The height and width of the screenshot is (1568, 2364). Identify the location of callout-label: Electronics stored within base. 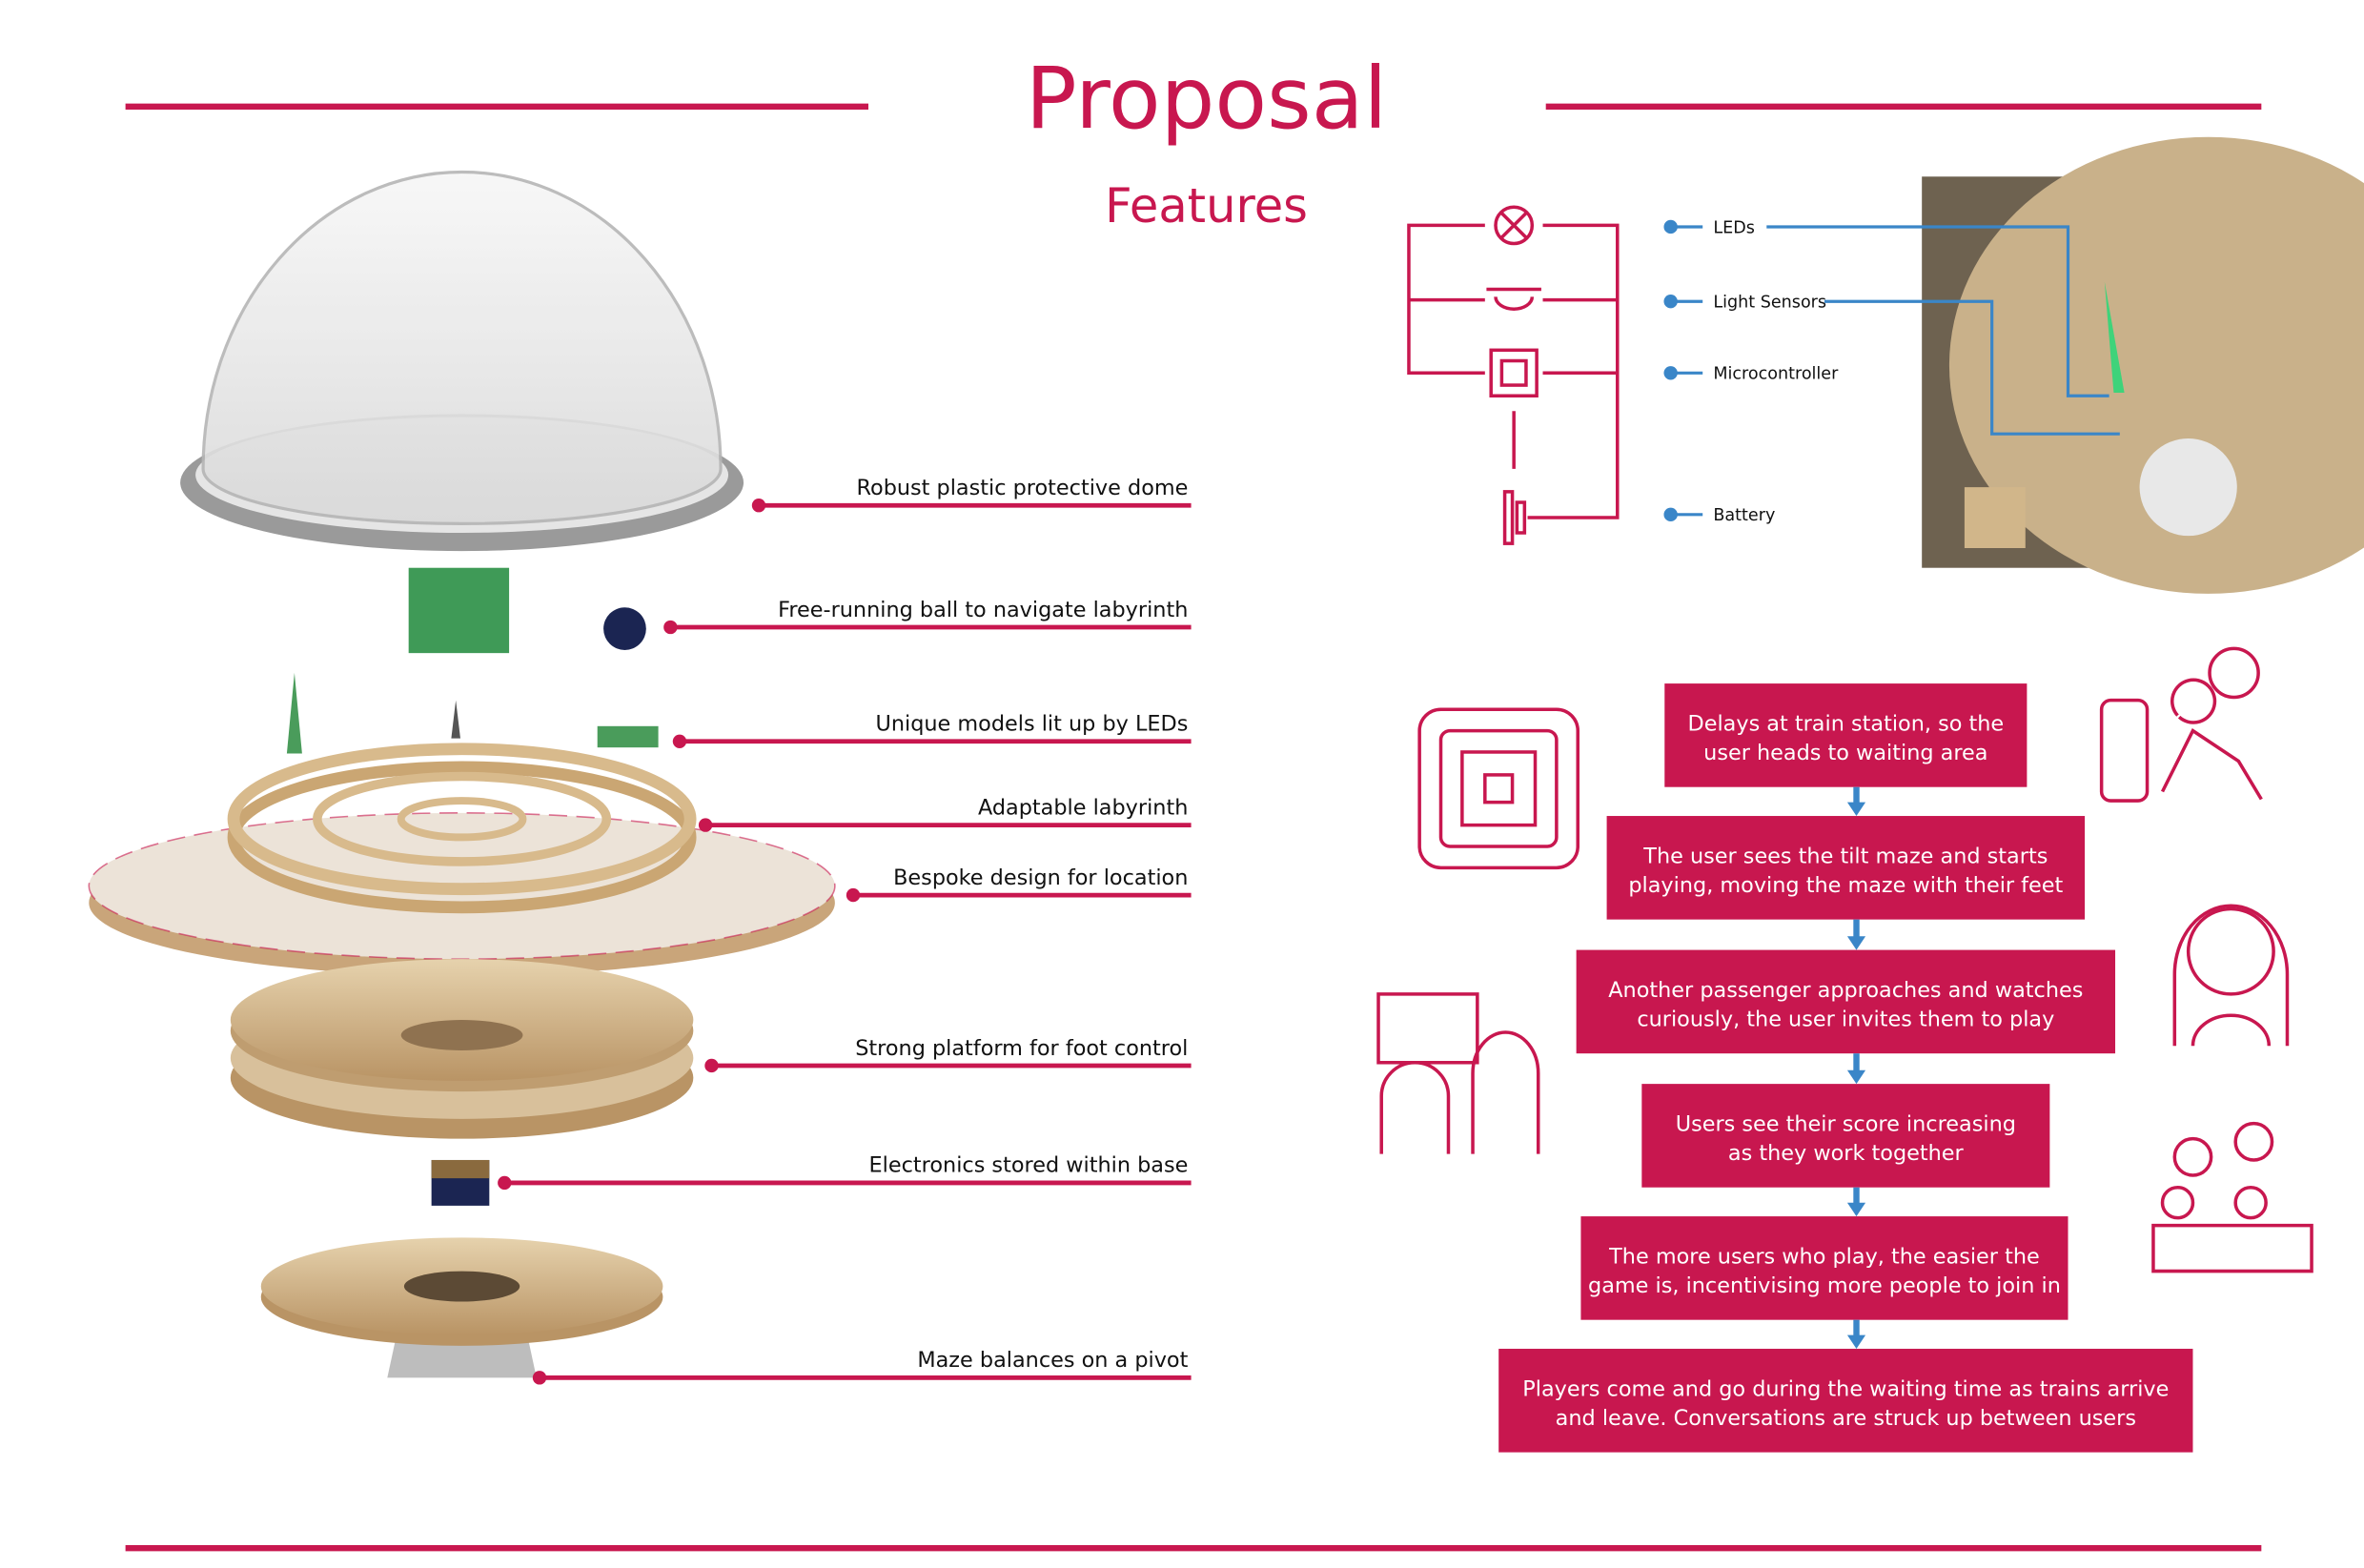
(1029, 1165).